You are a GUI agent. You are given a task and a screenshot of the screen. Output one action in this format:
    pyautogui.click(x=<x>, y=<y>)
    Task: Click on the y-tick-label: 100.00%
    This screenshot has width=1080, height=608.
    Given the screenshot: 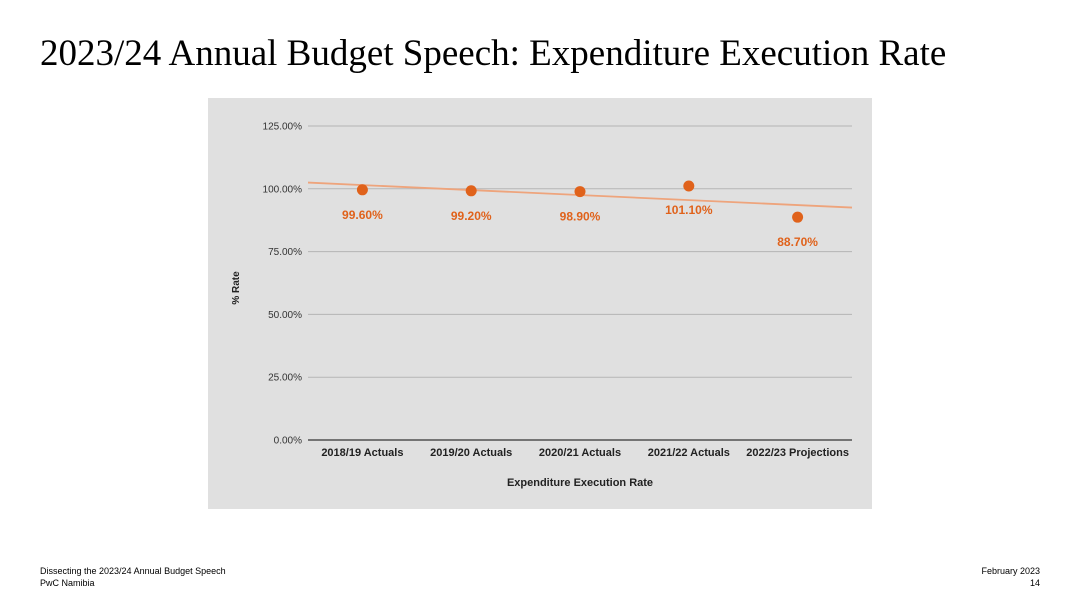 What is the action you would take?
    pyautogui.click(x=283, y=189)
    